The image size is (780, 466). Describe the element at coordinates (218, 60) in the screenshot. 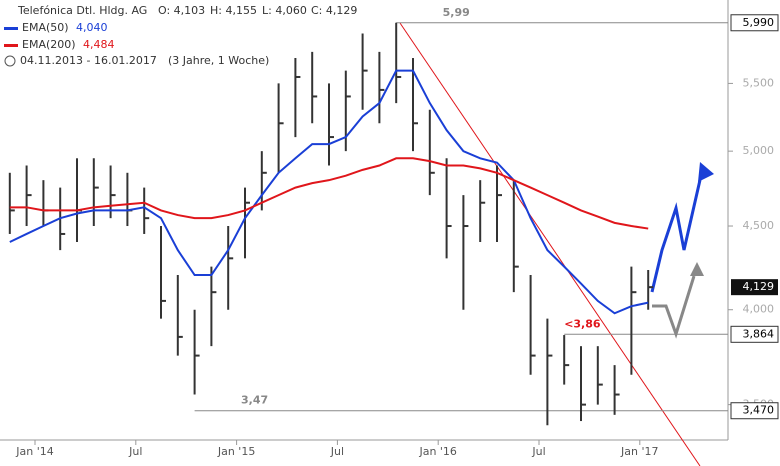

I see `period-span: (3 Jahre, 1 Woche)` at that location.